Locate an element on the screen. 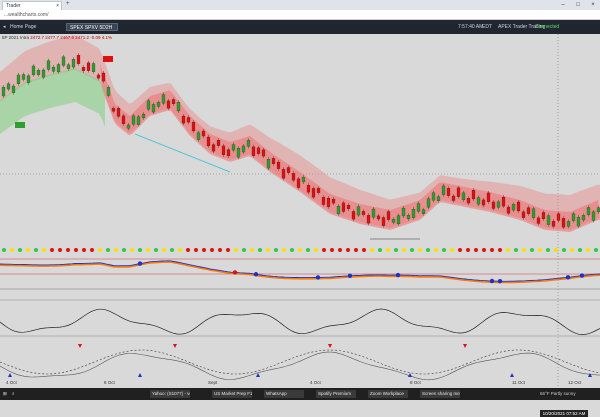 This screenshot has height=417, width=600. maximize-button: □ is located at coordinates (578, 5).